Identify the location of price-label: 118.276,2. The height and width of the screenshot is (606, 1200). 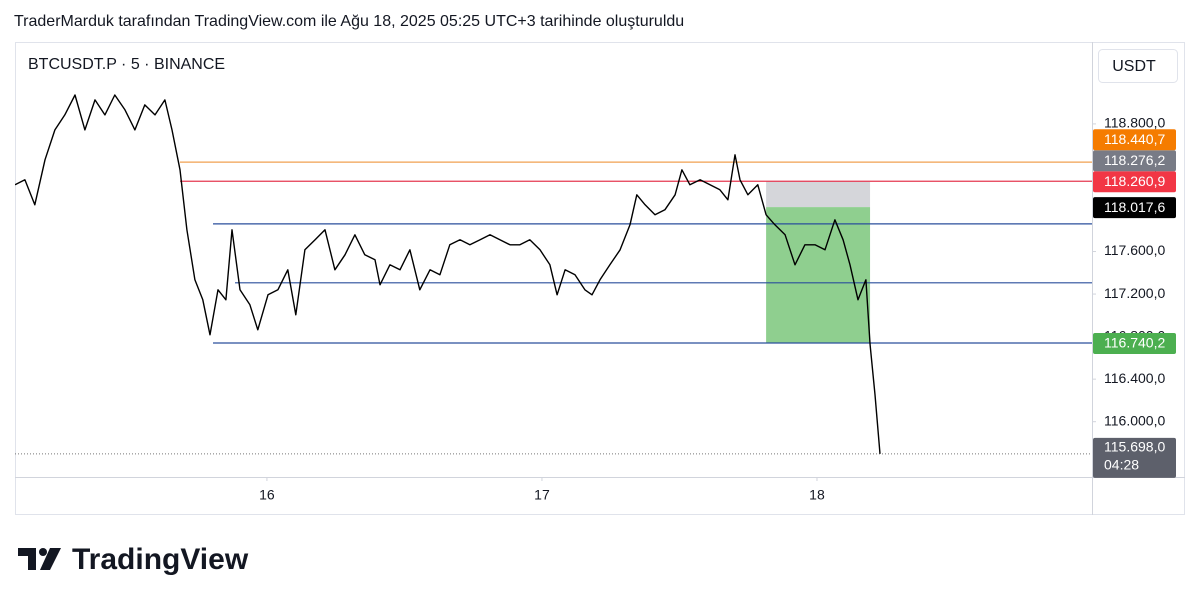
(1134, 160).